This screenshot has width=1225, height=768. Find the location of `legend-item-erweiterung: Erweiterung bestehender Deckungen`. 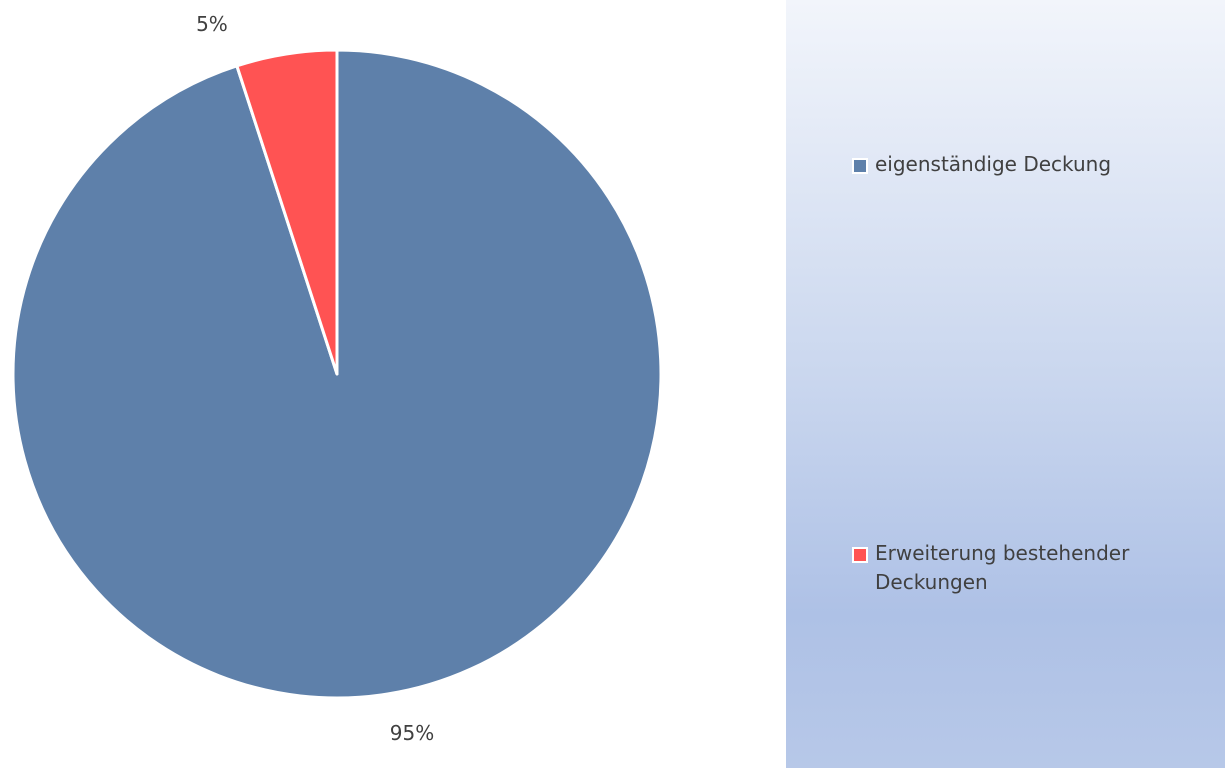

legend-item-erweiterung: Erweiterung bestehender Deckungen is located at coordinates (1022, 568).